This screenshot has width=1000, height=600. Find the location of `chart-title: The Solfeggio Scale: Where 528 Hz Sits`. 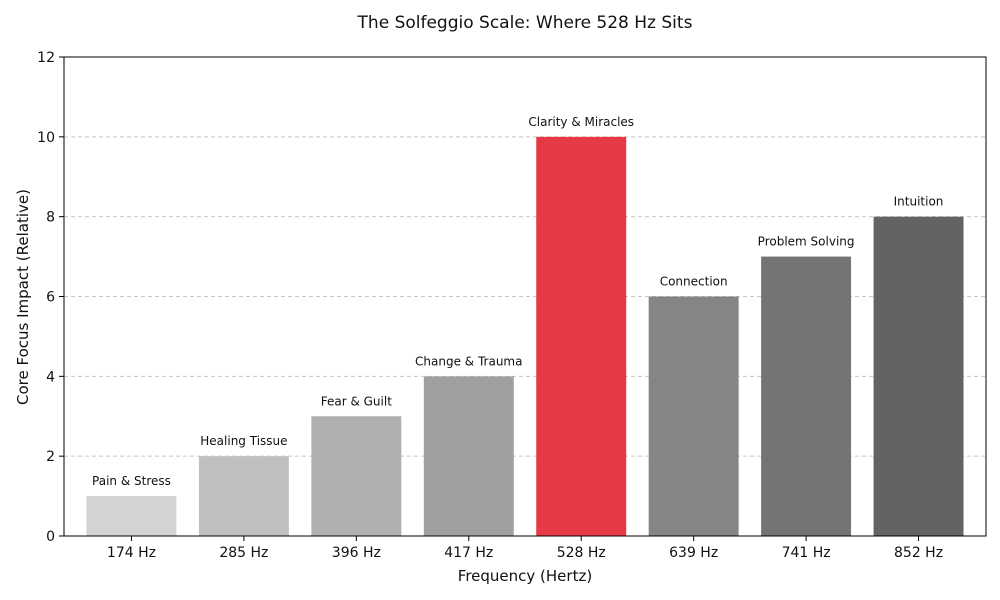

chart-title: The Solfeggio Scale: Where 528 Hz Sits is located at coordinates (525, 23).